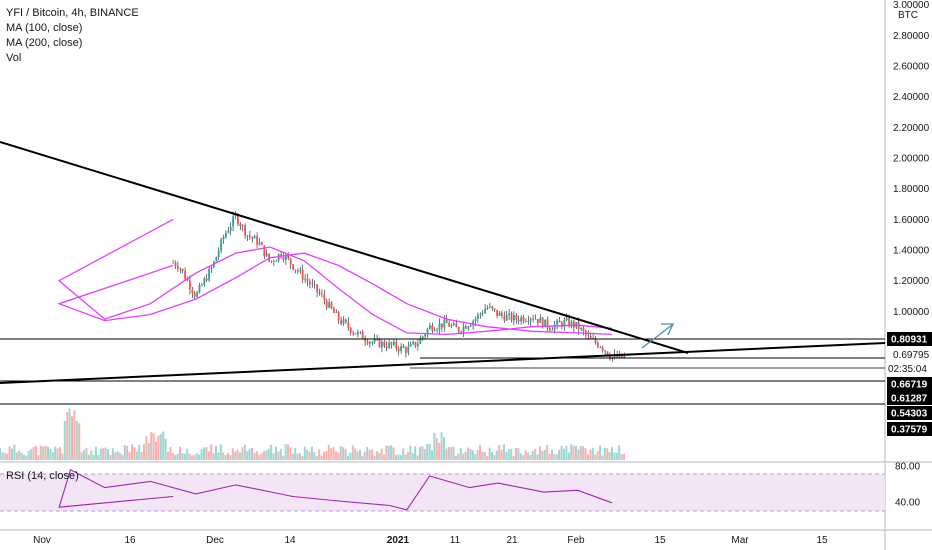 The width and height of the screenshot is (932, 550). What do you see at coordinates (909, 385) in the screenshot?
I see `price-level-tag-label: 0.66719` at bounding box center [909, 385].